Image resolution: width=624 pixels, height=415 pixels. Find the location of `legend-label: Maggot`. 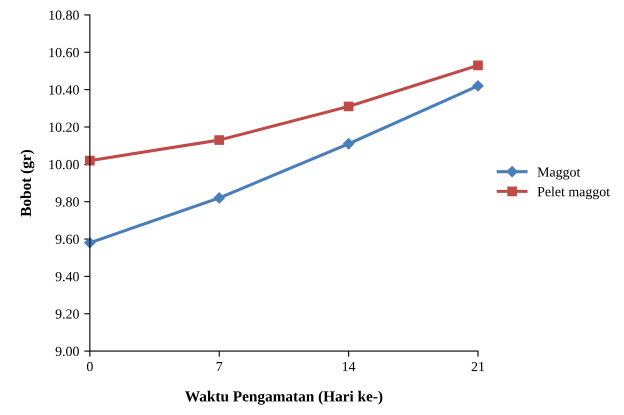

legend-label: Maggot is located at coordinates (559, 173).